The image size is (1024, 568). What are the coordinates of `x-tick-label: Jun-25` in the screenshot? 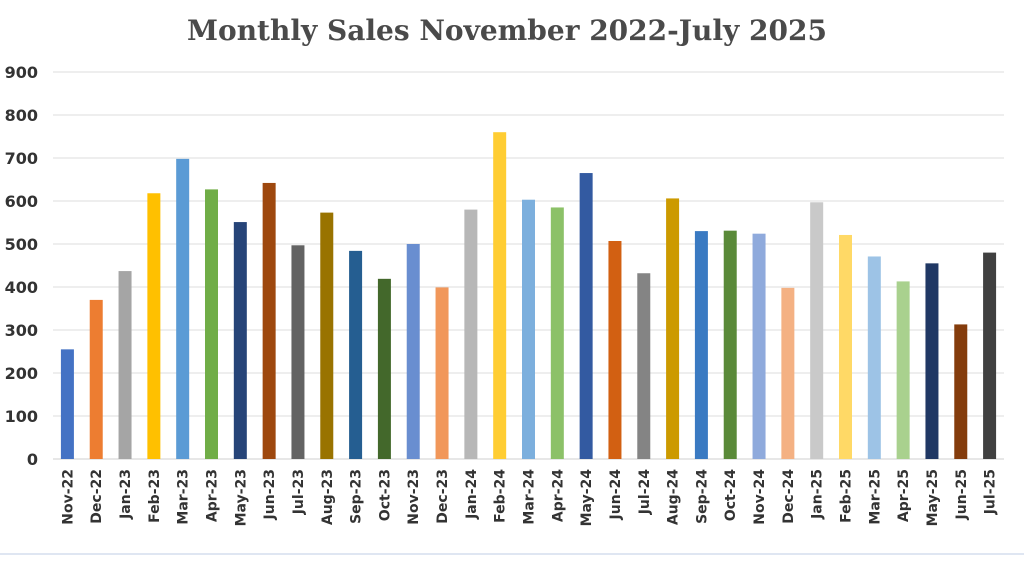 It's located at (962, 494).